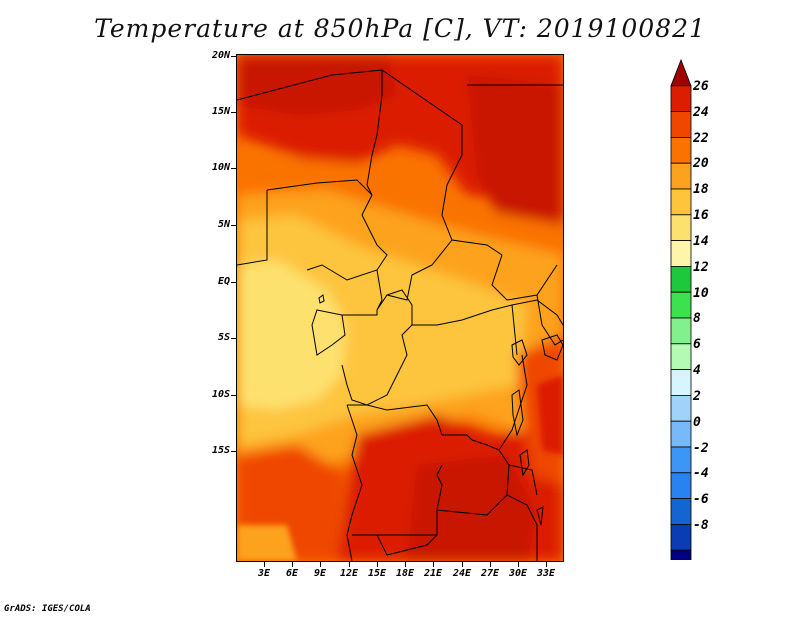 The image size is (800, 618). I want to click on colorbar-label: 4, so click(697, 370).